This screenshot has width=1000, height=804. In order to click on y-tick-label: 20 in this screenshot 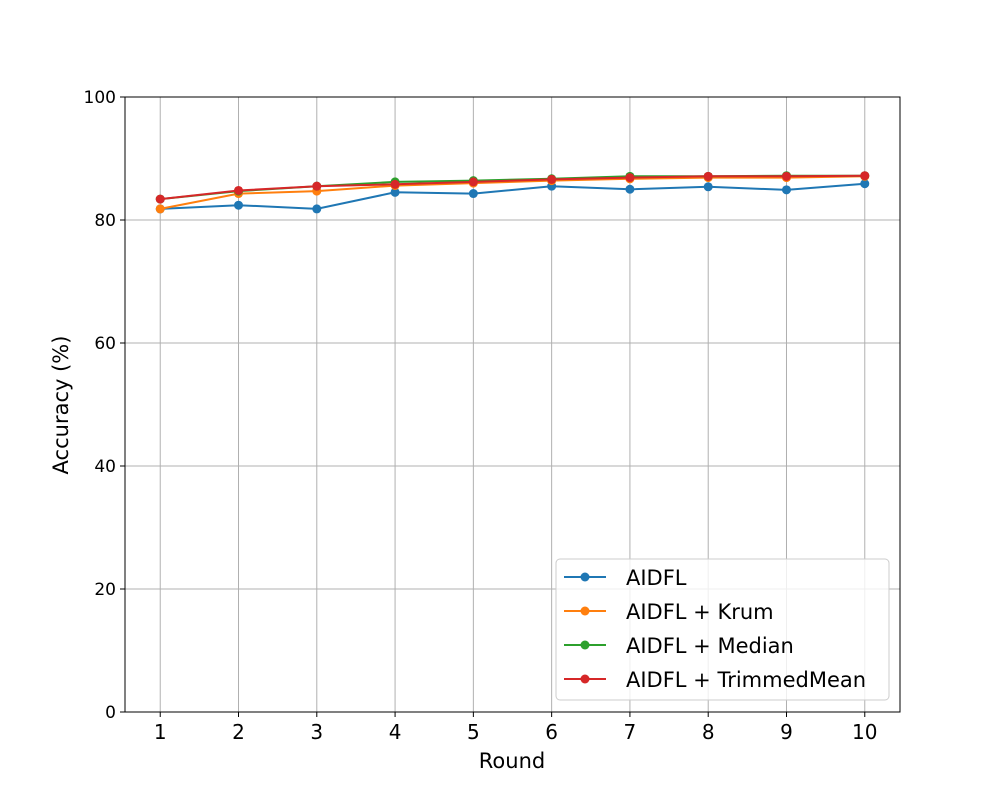, I will do `click(105, 590)`.